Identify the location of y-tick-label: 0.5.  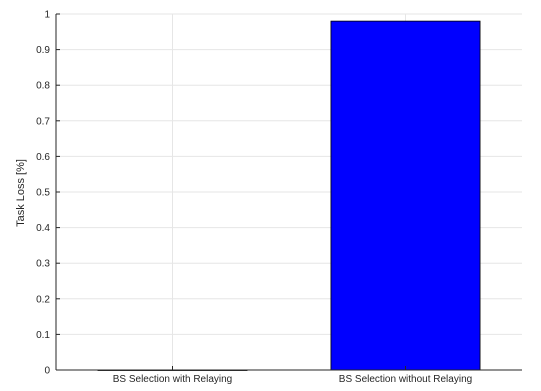
(43, 193).